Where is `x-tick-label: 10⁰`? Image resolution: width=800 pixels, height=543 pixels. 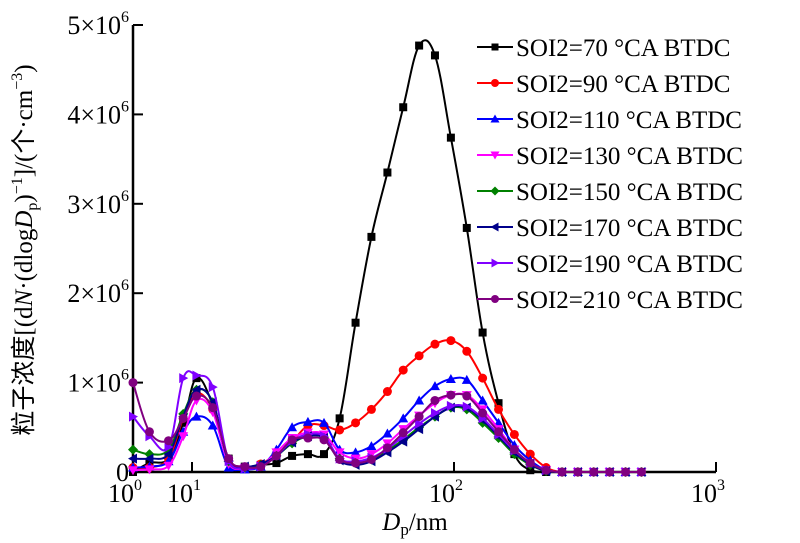
x-tick-label: 10⁰ is located at coordinates (125, 492).